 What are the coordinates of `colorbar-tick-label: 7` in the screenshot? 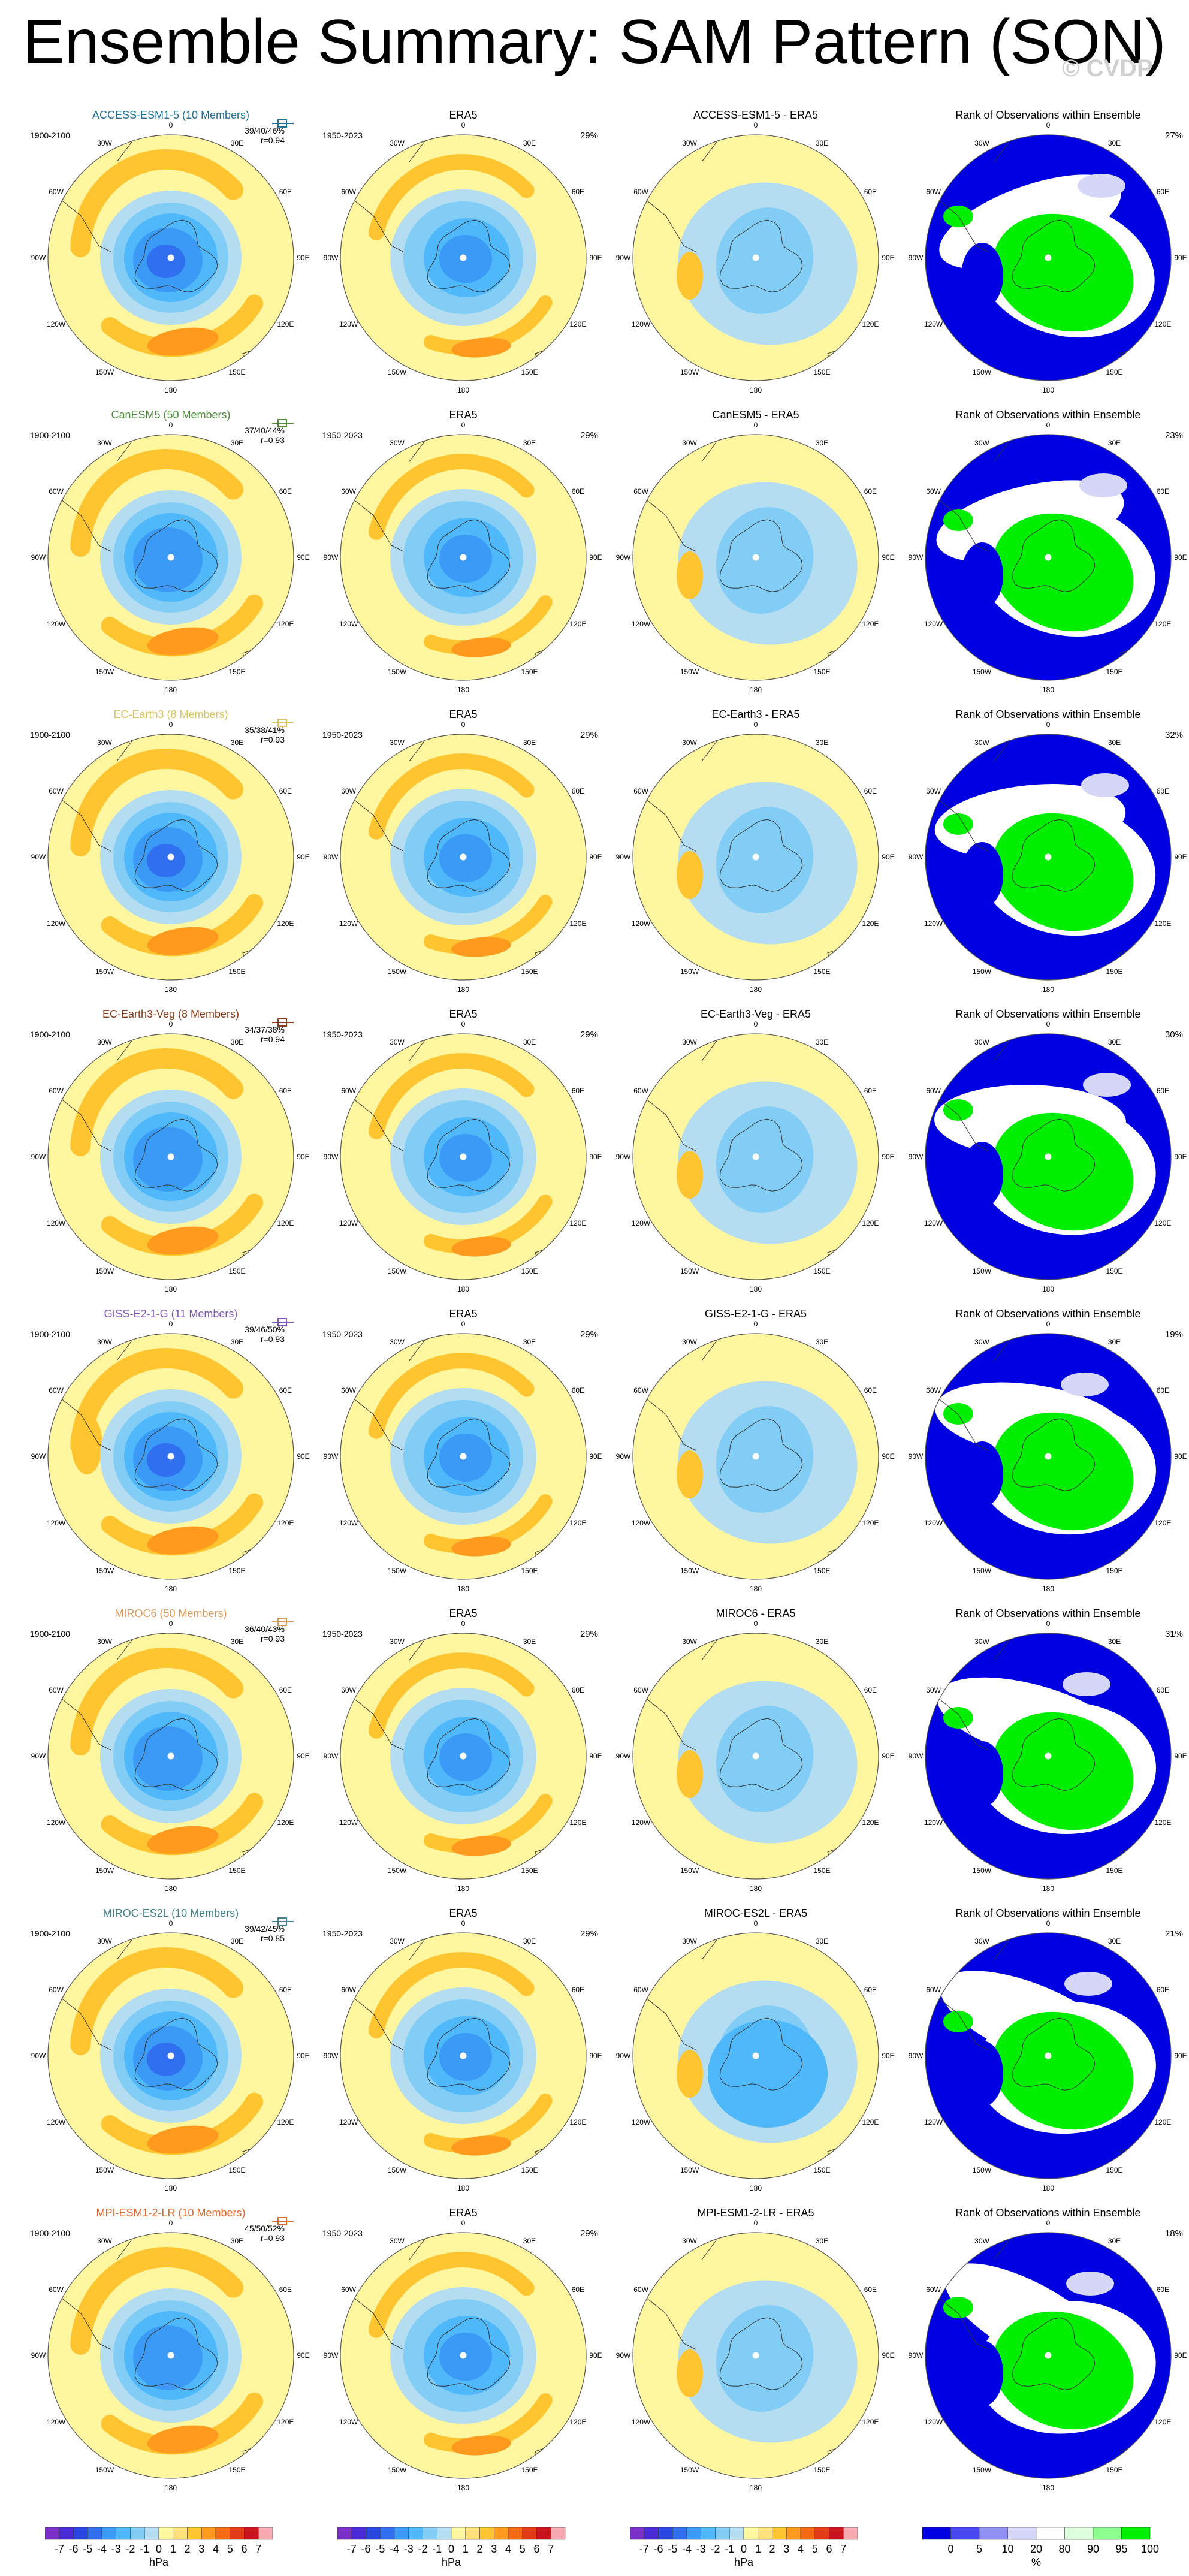 It's located at (551, 2549).